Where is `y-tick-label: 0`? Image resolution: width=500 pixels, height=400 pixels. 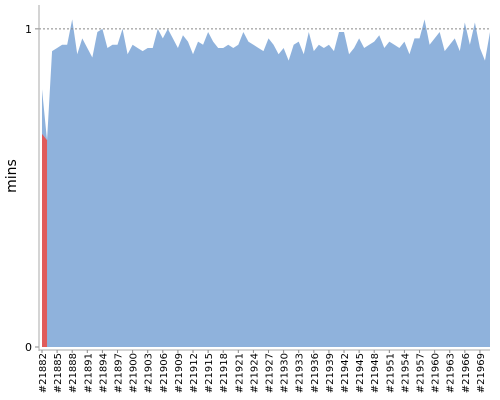 y-tick-label: 0 is located at coordinates (28, 347).